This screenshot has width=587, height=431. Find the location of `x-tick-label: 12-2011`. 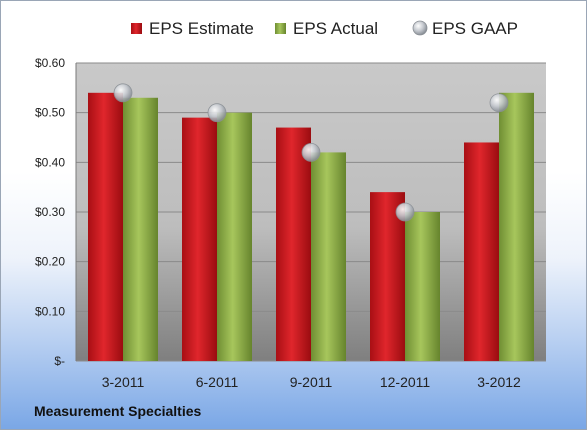

x-tick-label: 12-2011 is located at coordinates (405, 382).